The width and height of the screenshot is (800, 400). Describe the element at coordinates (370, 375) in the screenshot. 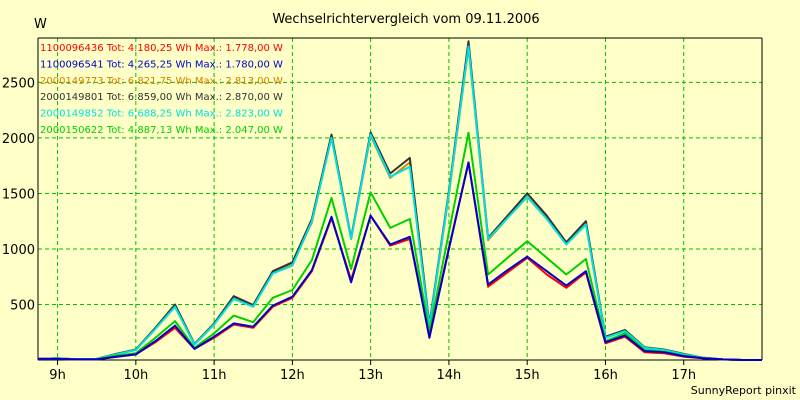

I see `x-tick-label: 13h` at that location.